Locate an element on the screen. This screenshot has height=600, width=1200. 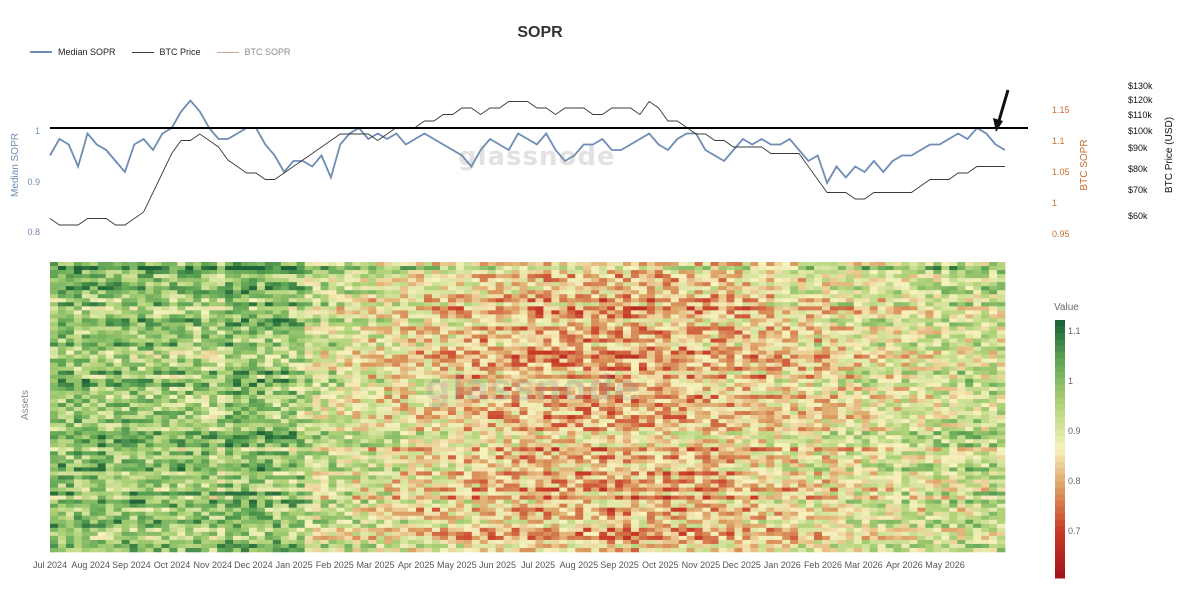
legend-item-median-sopr: Median SOPR is located at coordinates (73, 52).